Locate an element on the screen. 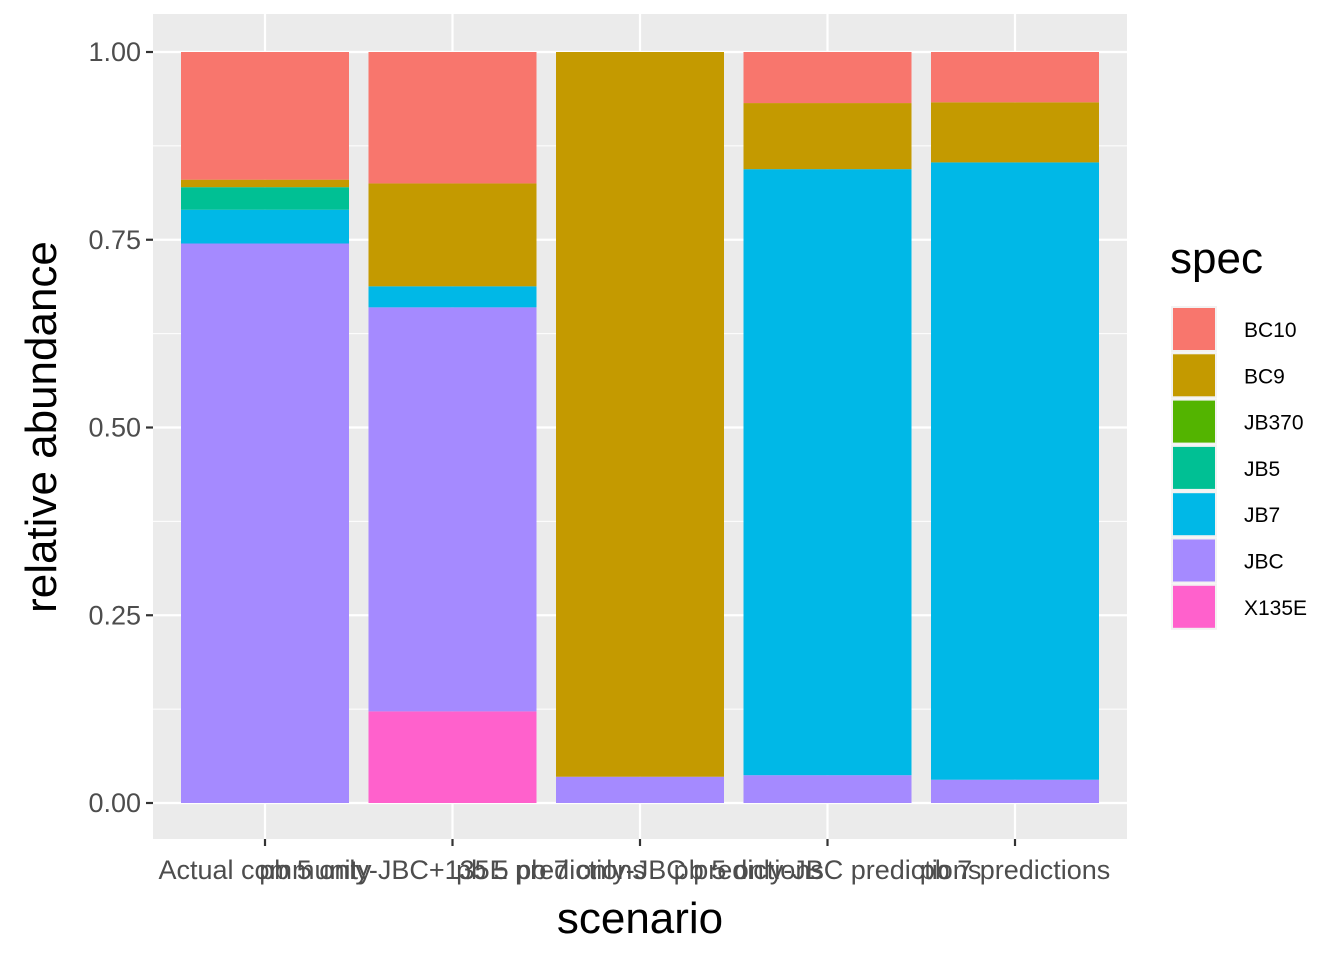 This screenshot has height=960, width=1344. x-tick-label: pb 7 predictions is located at coordinates (1015, 870).